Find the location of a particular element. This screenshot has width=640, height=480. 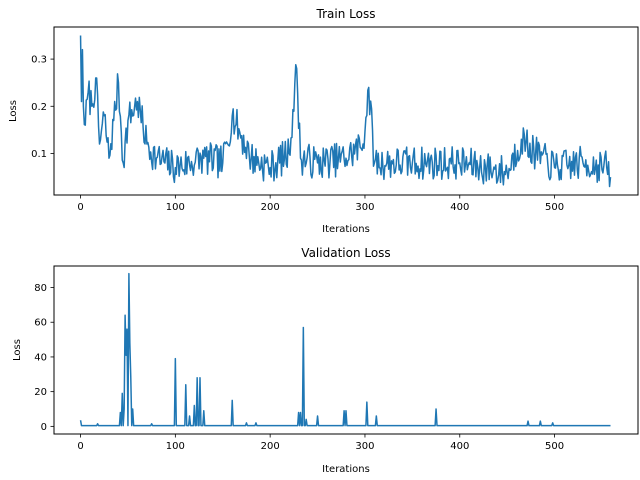

train-loss-title: Train Loss is located at coordinates (346, 14).